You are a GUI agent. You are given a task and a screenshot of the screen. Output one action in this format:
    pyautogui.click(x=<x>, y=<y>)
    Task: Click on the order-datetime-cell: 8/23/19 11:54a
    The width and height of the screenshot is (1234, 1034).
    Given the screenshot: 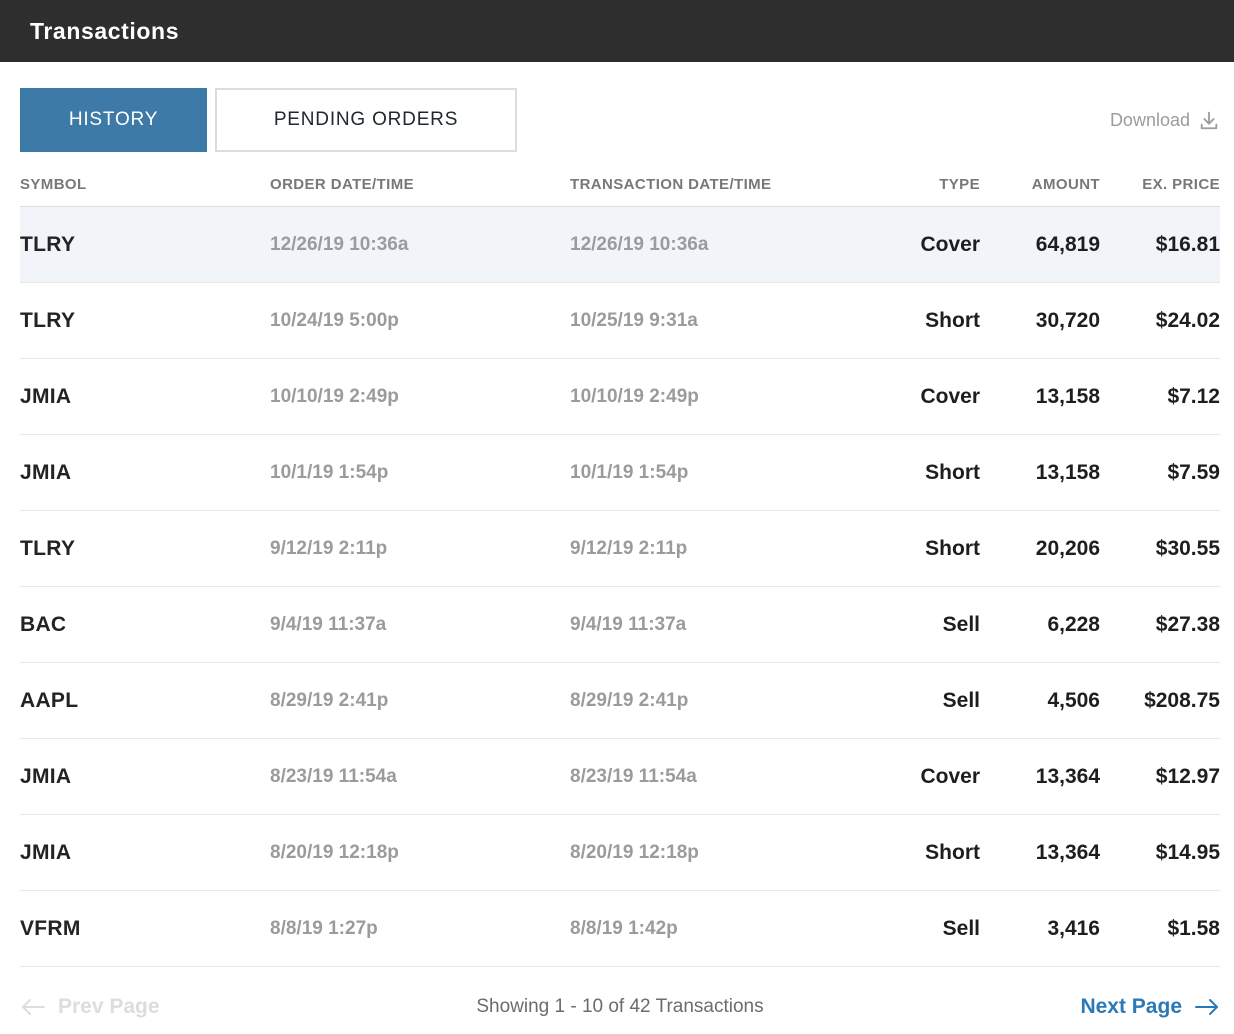 What is the action you would take?
    pyautogui.click(x=333, y=776)
    